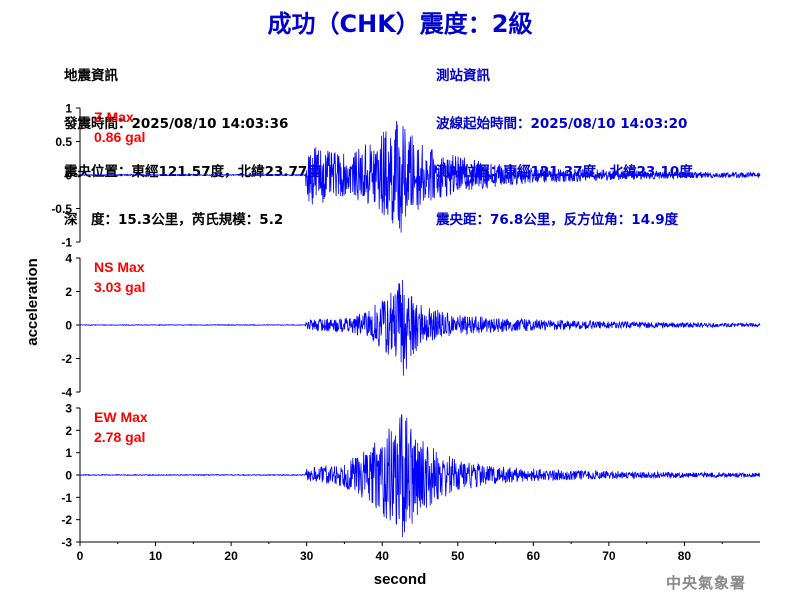  Describe the element at coordinates (66, 520) in the screenshot. I see `ew-y-tick-label: -2` at that location.